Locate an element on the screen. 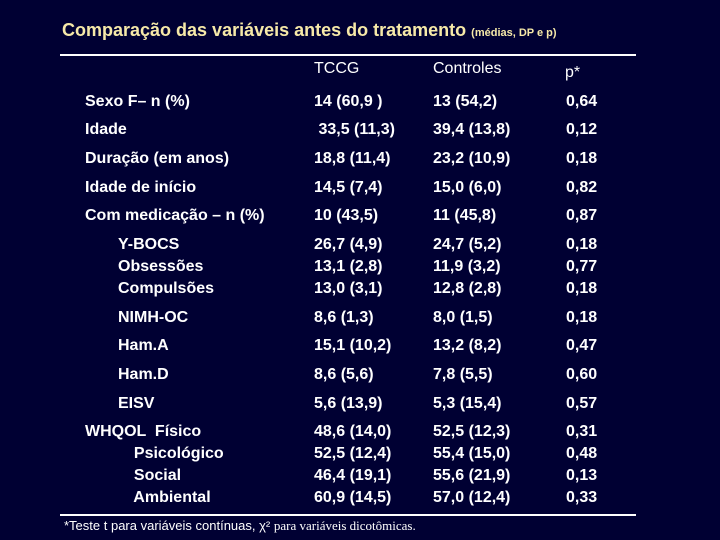  row-value-tccg: 15,1 (10,2) is located at coordinates (353, 345).